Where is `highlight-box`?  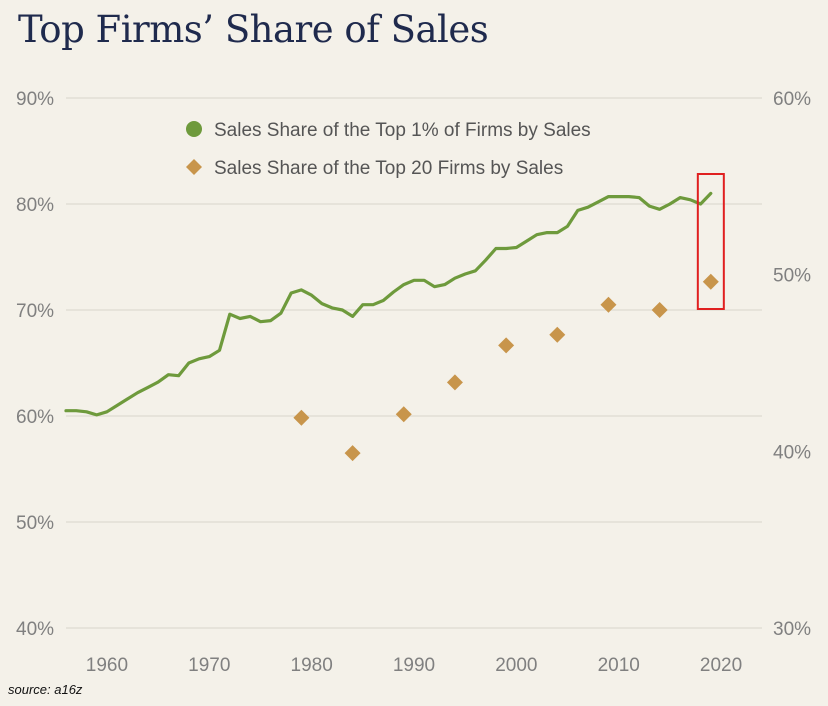
highlight-box is located at coordinates (710, 241).